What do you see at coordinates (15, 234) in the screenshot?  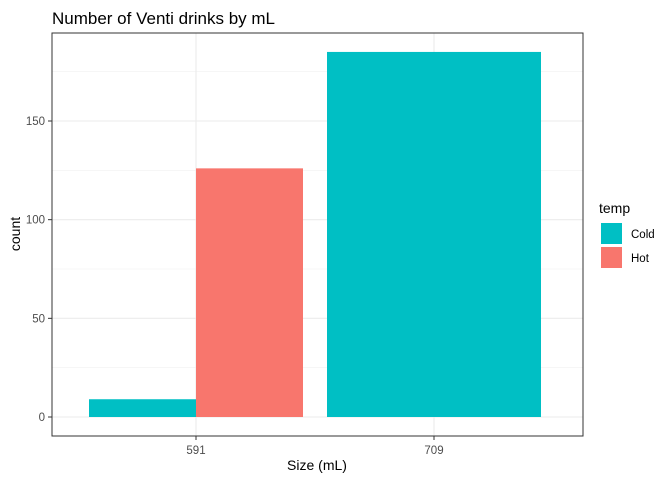 I see `y-axis-label: count` at bounding box center [15, 234].